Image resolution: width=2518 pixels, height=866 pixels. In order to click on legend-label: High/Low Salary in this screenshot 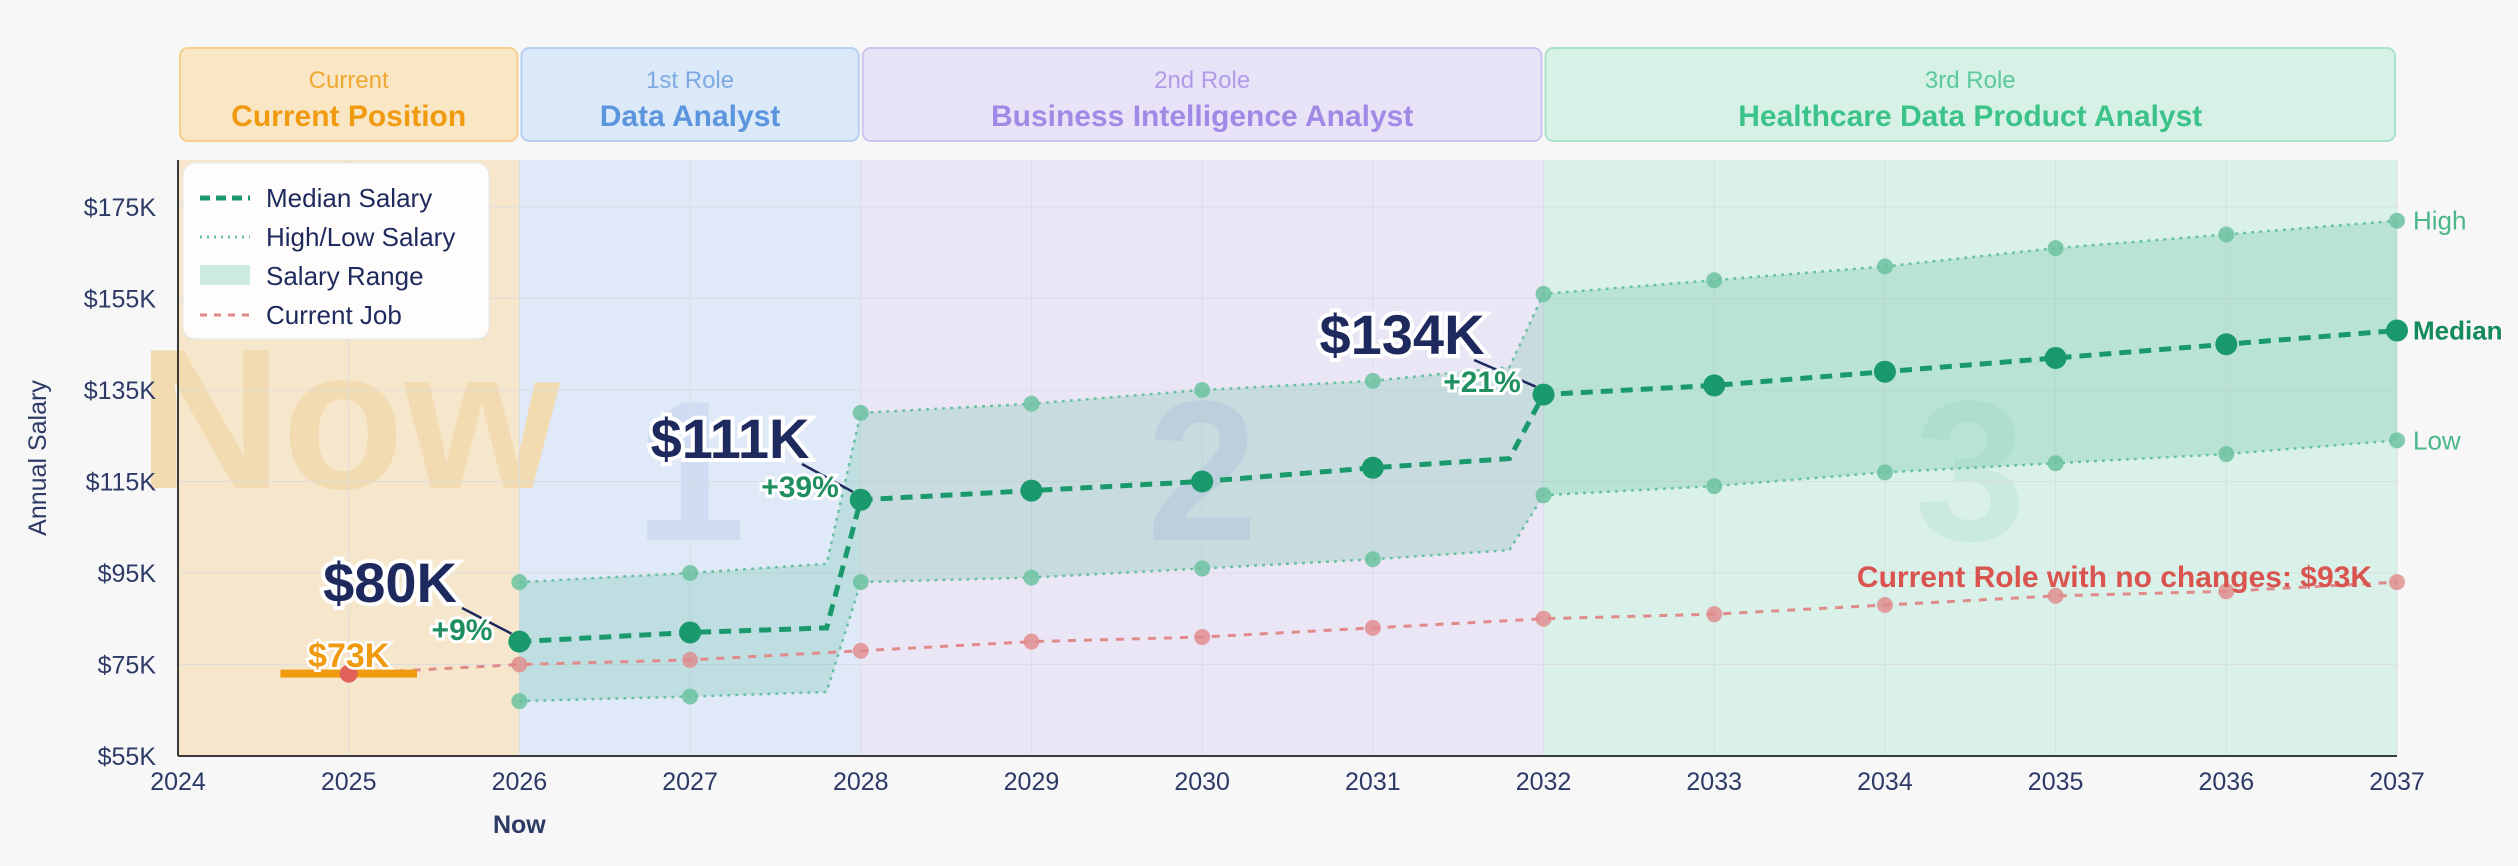, I will do `click(360, 237)`.